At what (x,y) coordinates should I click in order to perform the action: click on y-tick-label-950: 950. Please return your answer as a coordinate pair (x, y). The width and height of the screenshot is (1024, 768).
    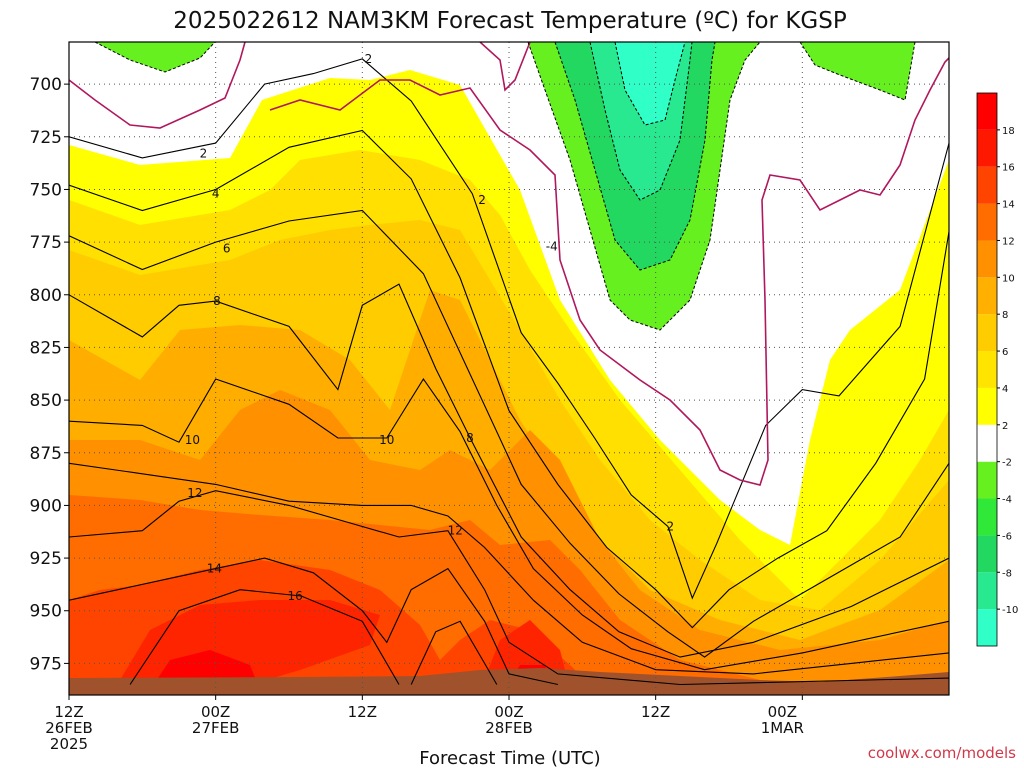
    Looking at the image, I should click on (46, 612).